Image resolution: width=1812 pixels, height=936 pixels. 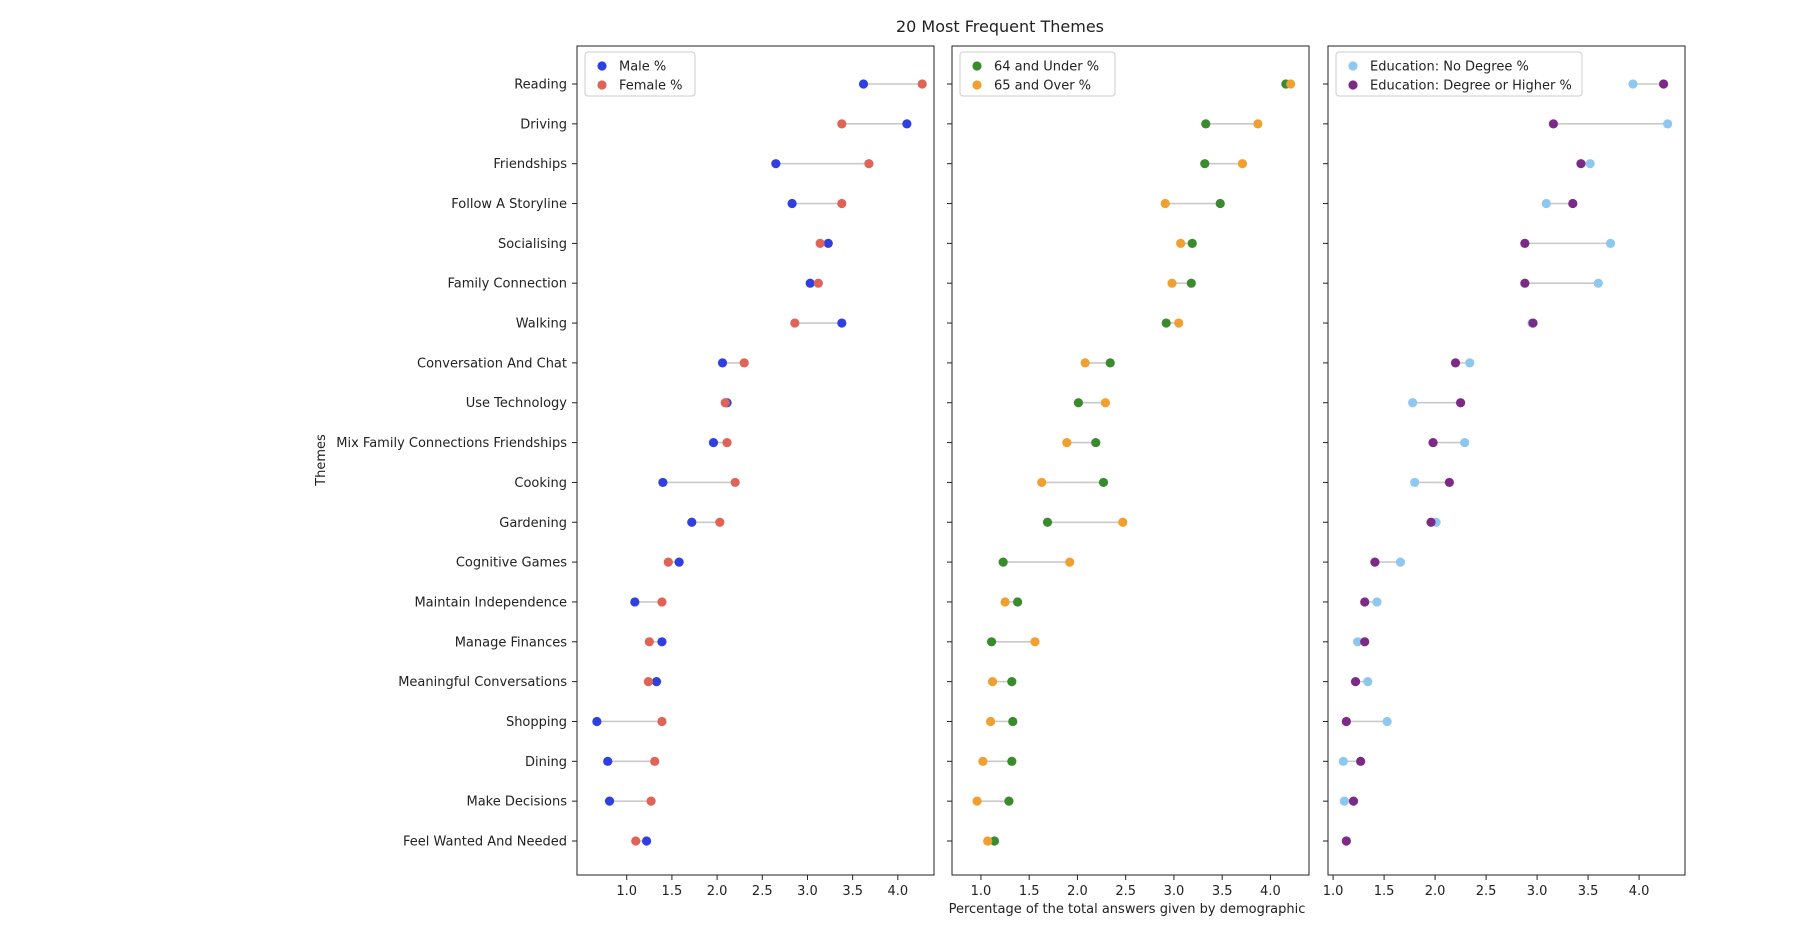 I want to click on point-female-conversation-and-chat, so click(x=744, y=363).